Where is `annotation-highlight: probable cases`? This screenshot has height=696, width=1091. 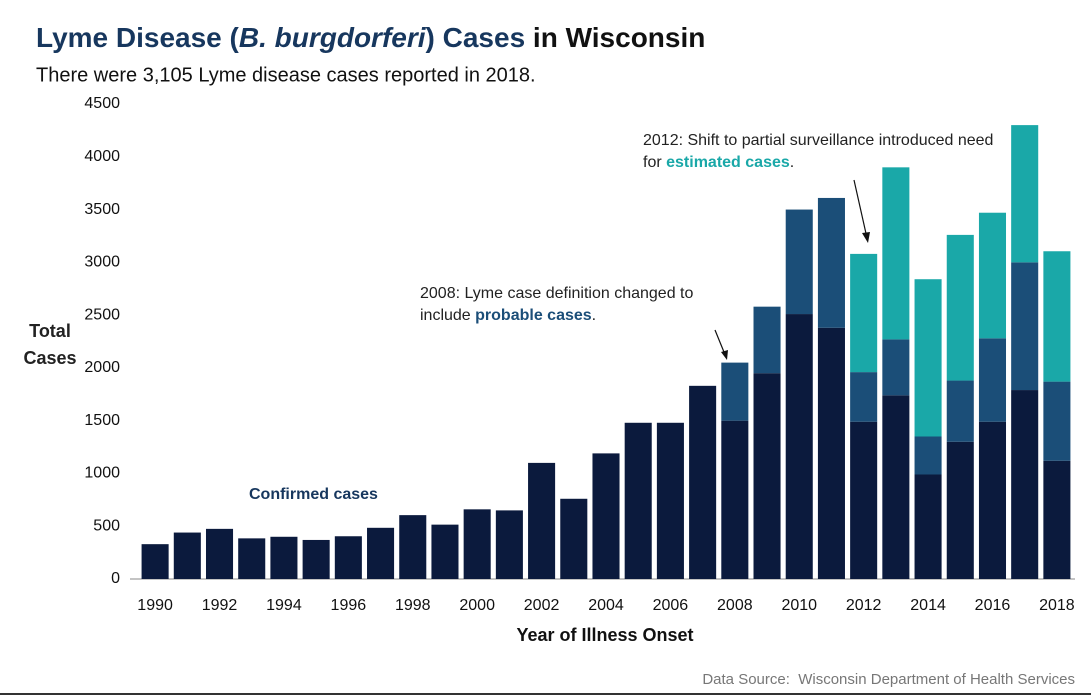
annotation-highlight: probable cases is located at coordinates (533, 315).